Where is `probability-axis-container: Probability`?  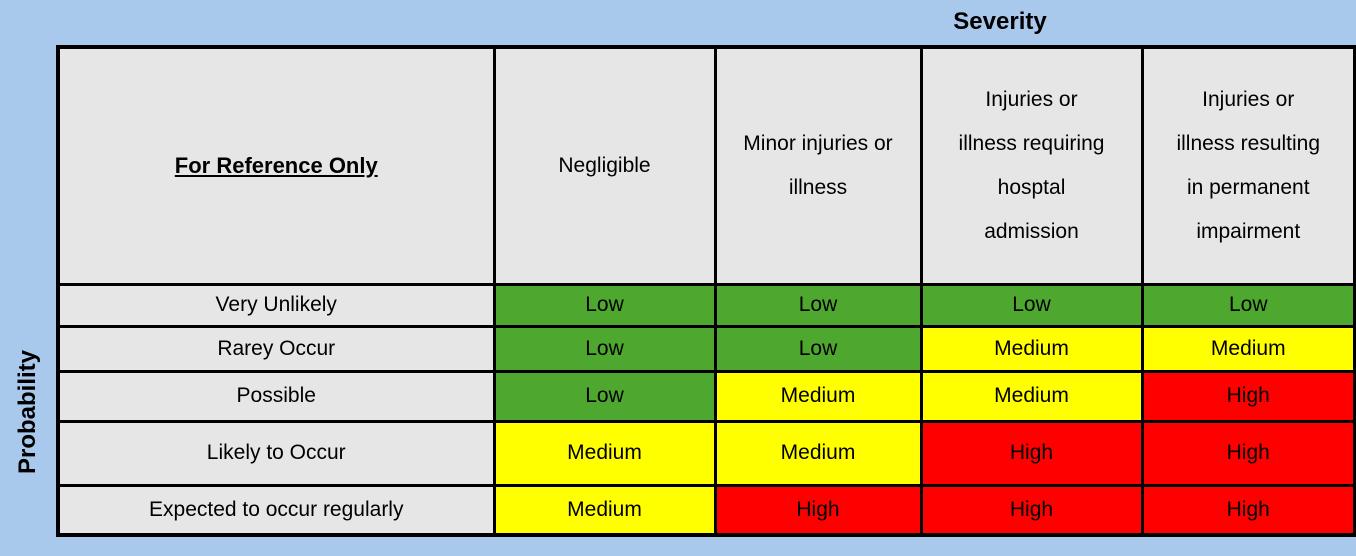
probability-axis-container: Probability is located at coordinates (28, 412).